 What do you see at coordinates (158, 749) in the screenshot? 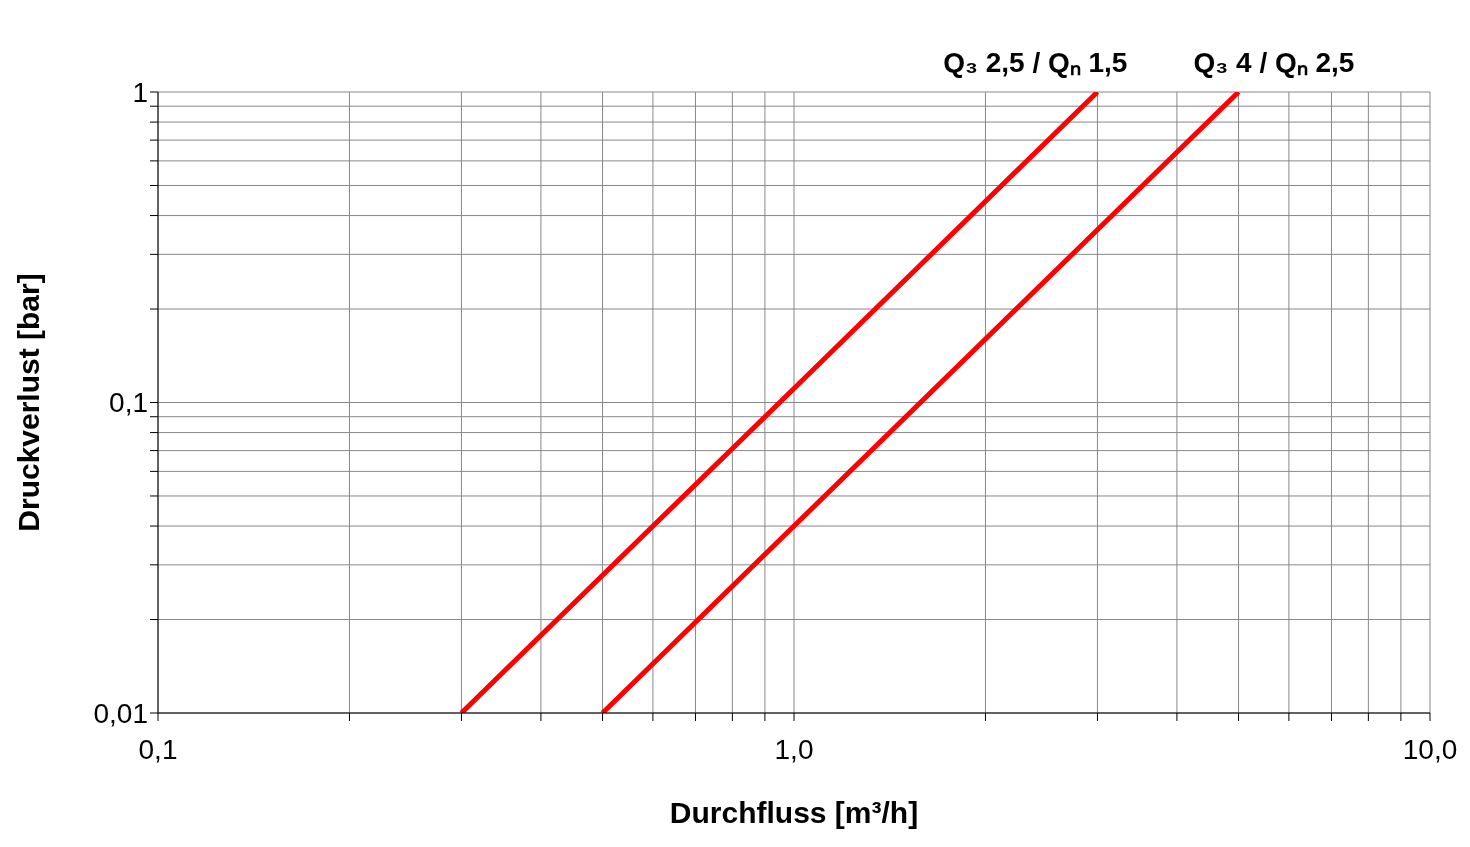
I see `x-tick-label: 0,1` at bounding box center [158, 749].